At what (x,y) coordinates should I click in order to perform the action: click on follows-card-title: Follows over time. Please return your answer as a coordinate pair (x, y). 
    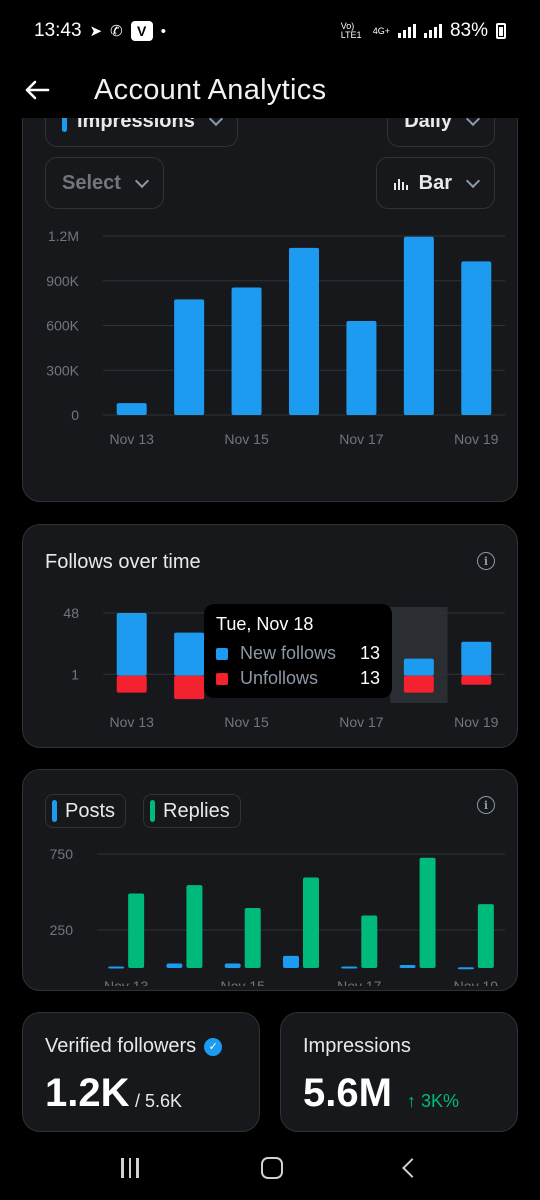
    Looking at the image, I should click on (123, 562).